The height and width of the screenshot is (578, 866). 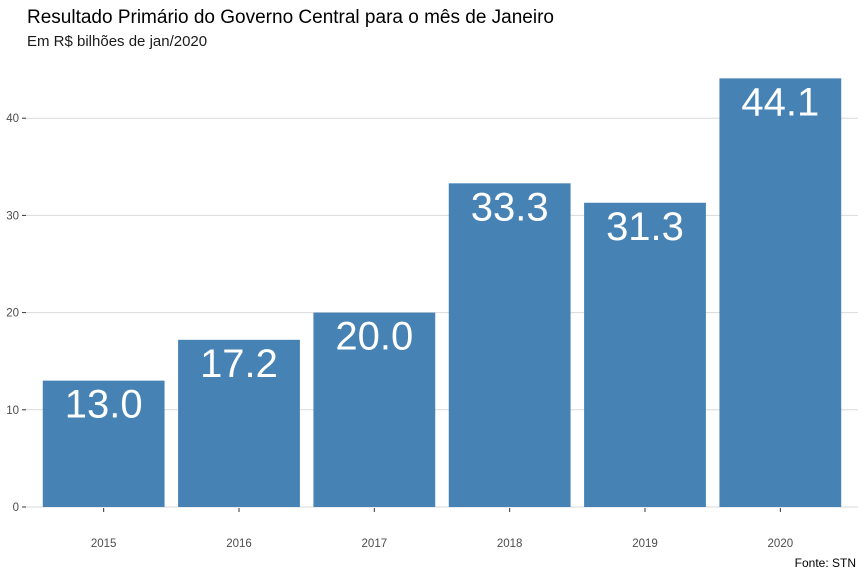 I want to click on bar-value-label: 20.0, so click(x=374, y=337).